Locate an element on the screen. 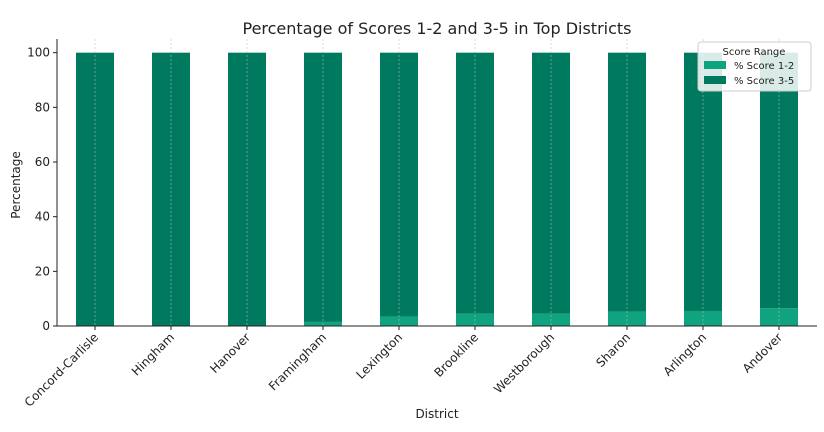 The image size is (824, 432). x-tick-label-concord-carlisle: Concord-Carlisle is located at coordinates (61, 369).